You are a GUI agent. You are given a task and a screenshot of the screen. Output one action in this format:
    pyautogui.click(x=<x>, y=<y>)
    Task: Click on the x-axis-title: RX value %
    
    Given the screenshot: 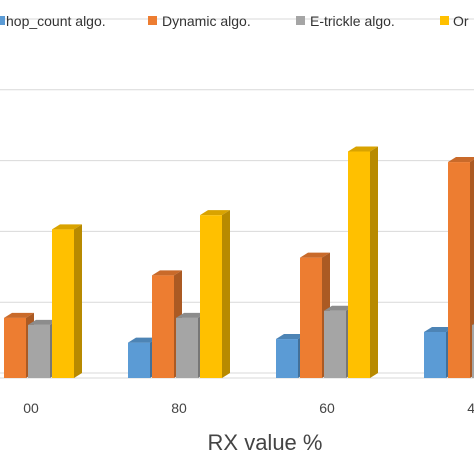 What is the action you would take?
    pyautogui.click(x=265, y=442)
    